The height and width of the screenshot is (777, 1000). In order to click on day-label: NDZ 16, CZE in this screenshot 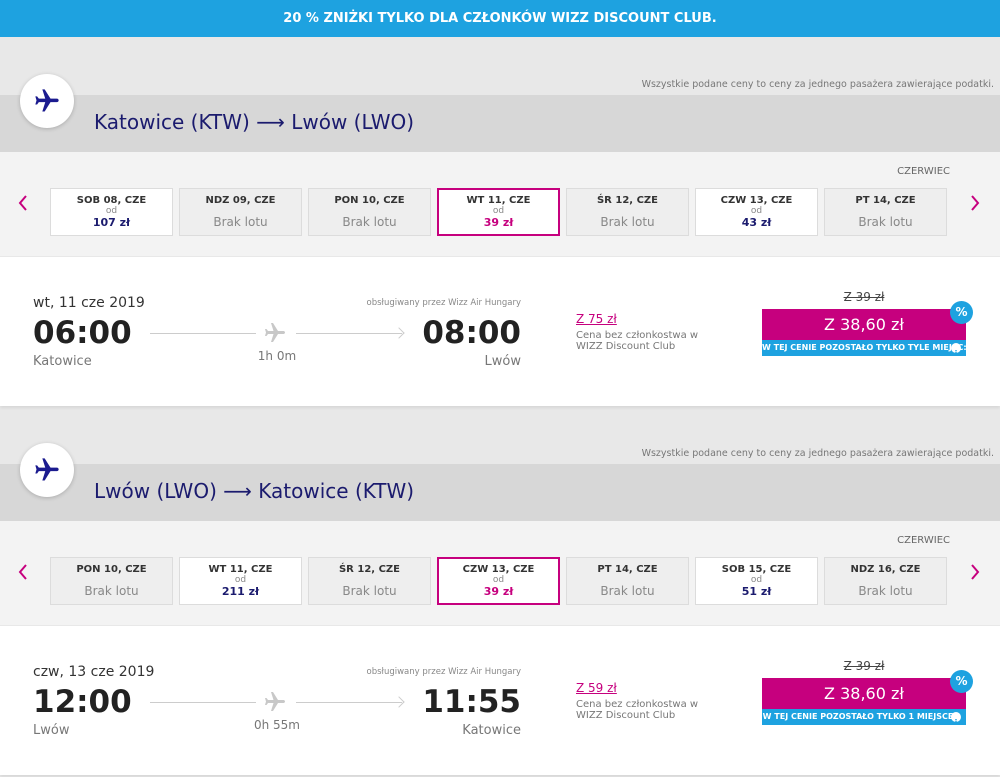, I will do `click(885, 569)`.